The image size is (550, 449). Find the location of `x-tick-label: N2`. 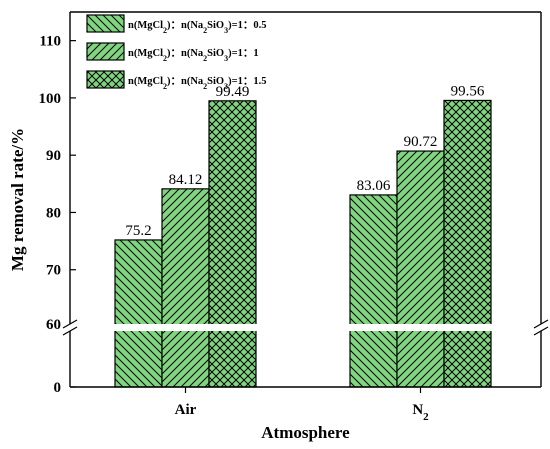

x-tick-label: N2 is located at coordinates (420, 412).